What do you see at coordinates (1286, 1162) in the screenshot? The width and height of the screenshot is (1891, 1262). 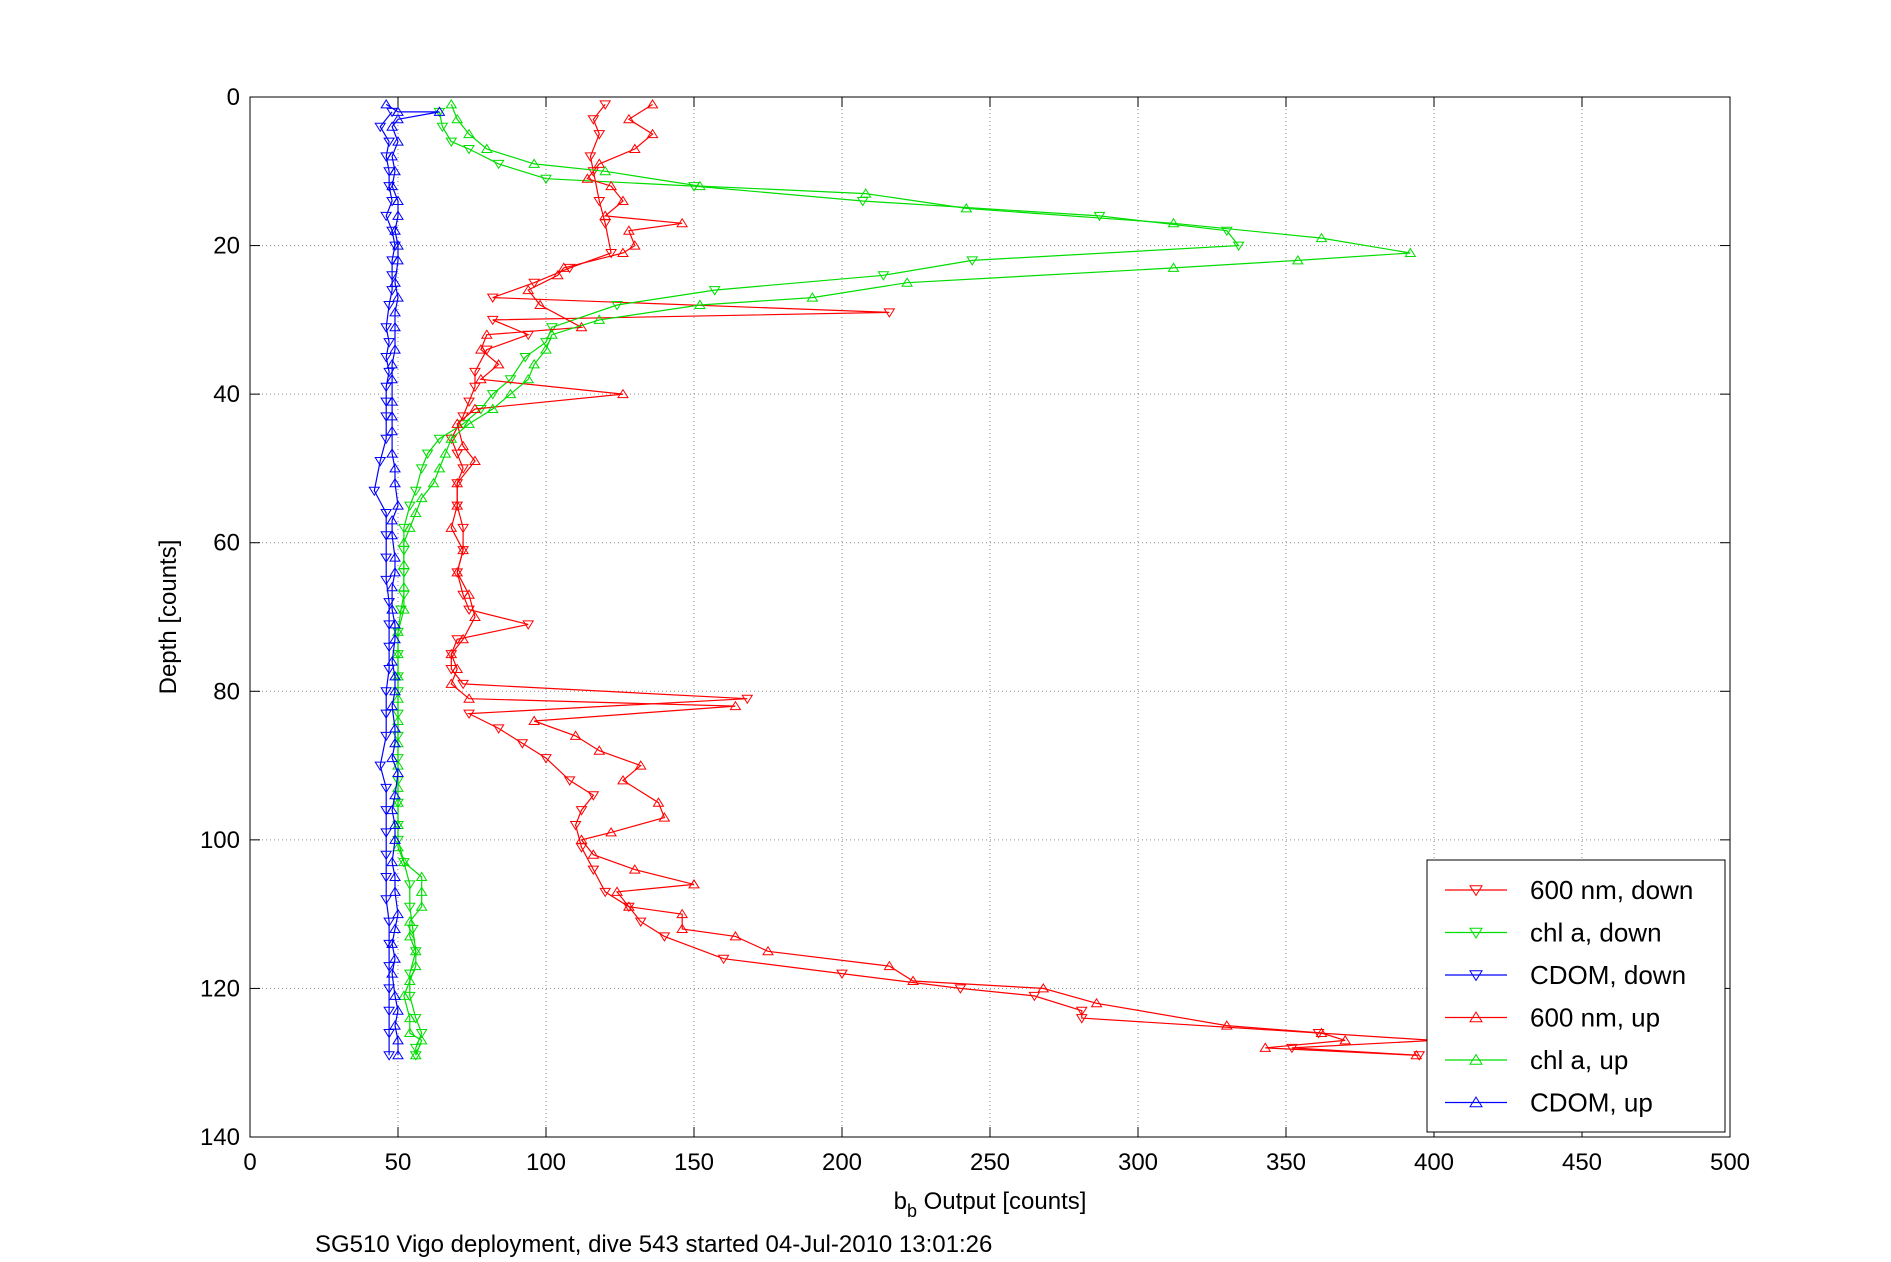 I see `x-tick-label: 350` at bounding box center [1286, 1162].